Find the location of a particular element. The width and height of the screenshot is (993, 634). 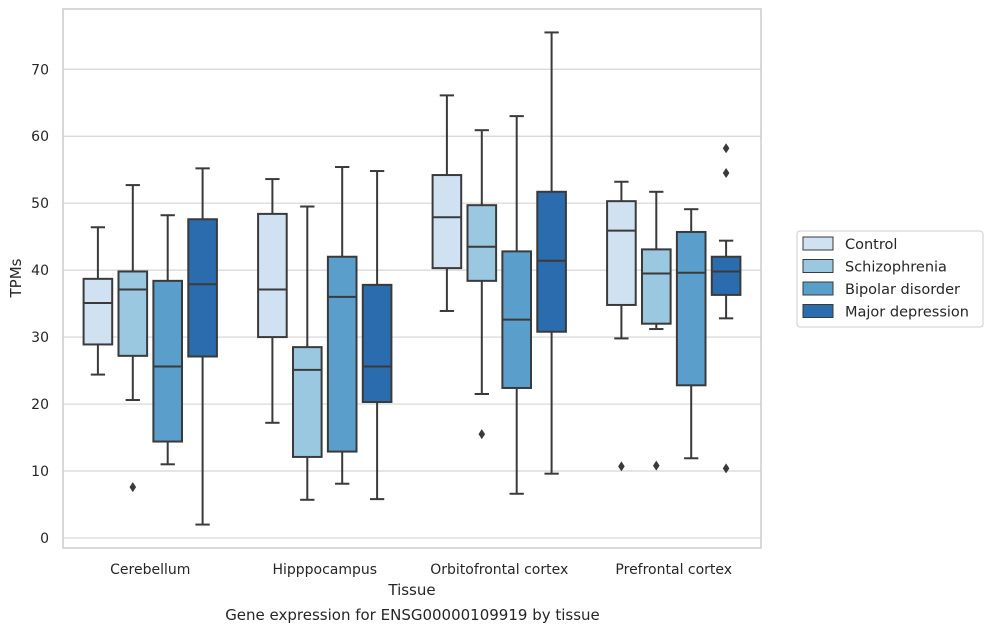

y-tick-label: 50 is located at coordinates (40, 204).